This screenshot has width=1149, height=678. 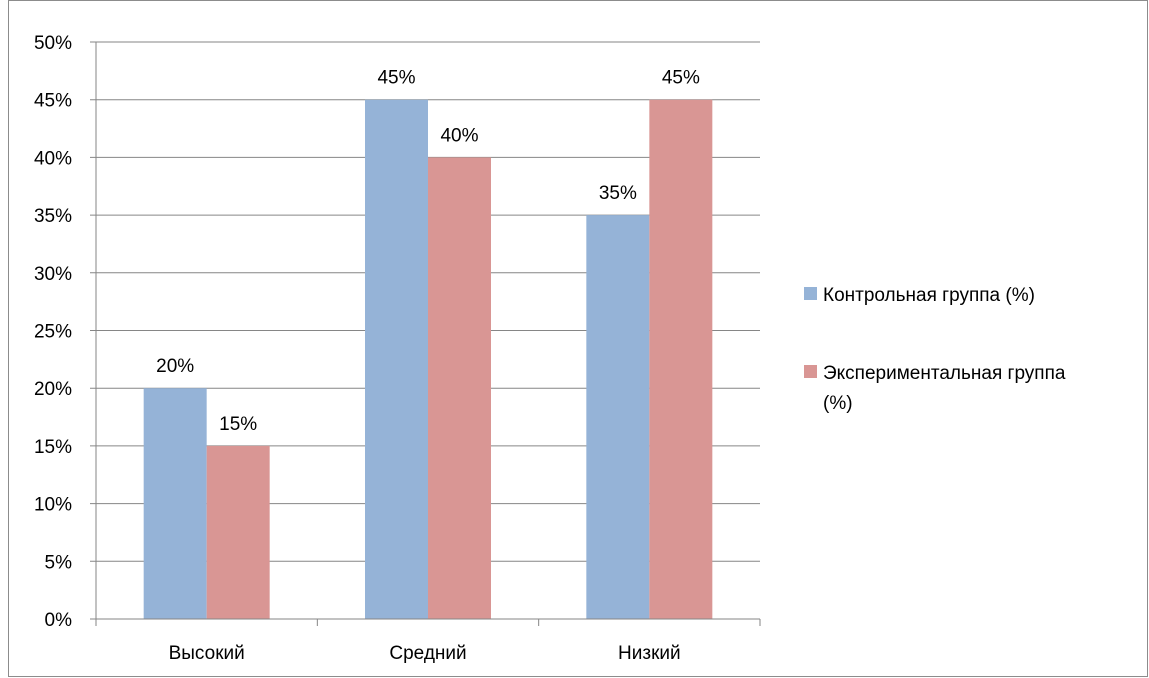 I want to click on y-tick-label: 10%, so click(x=53, y=505).